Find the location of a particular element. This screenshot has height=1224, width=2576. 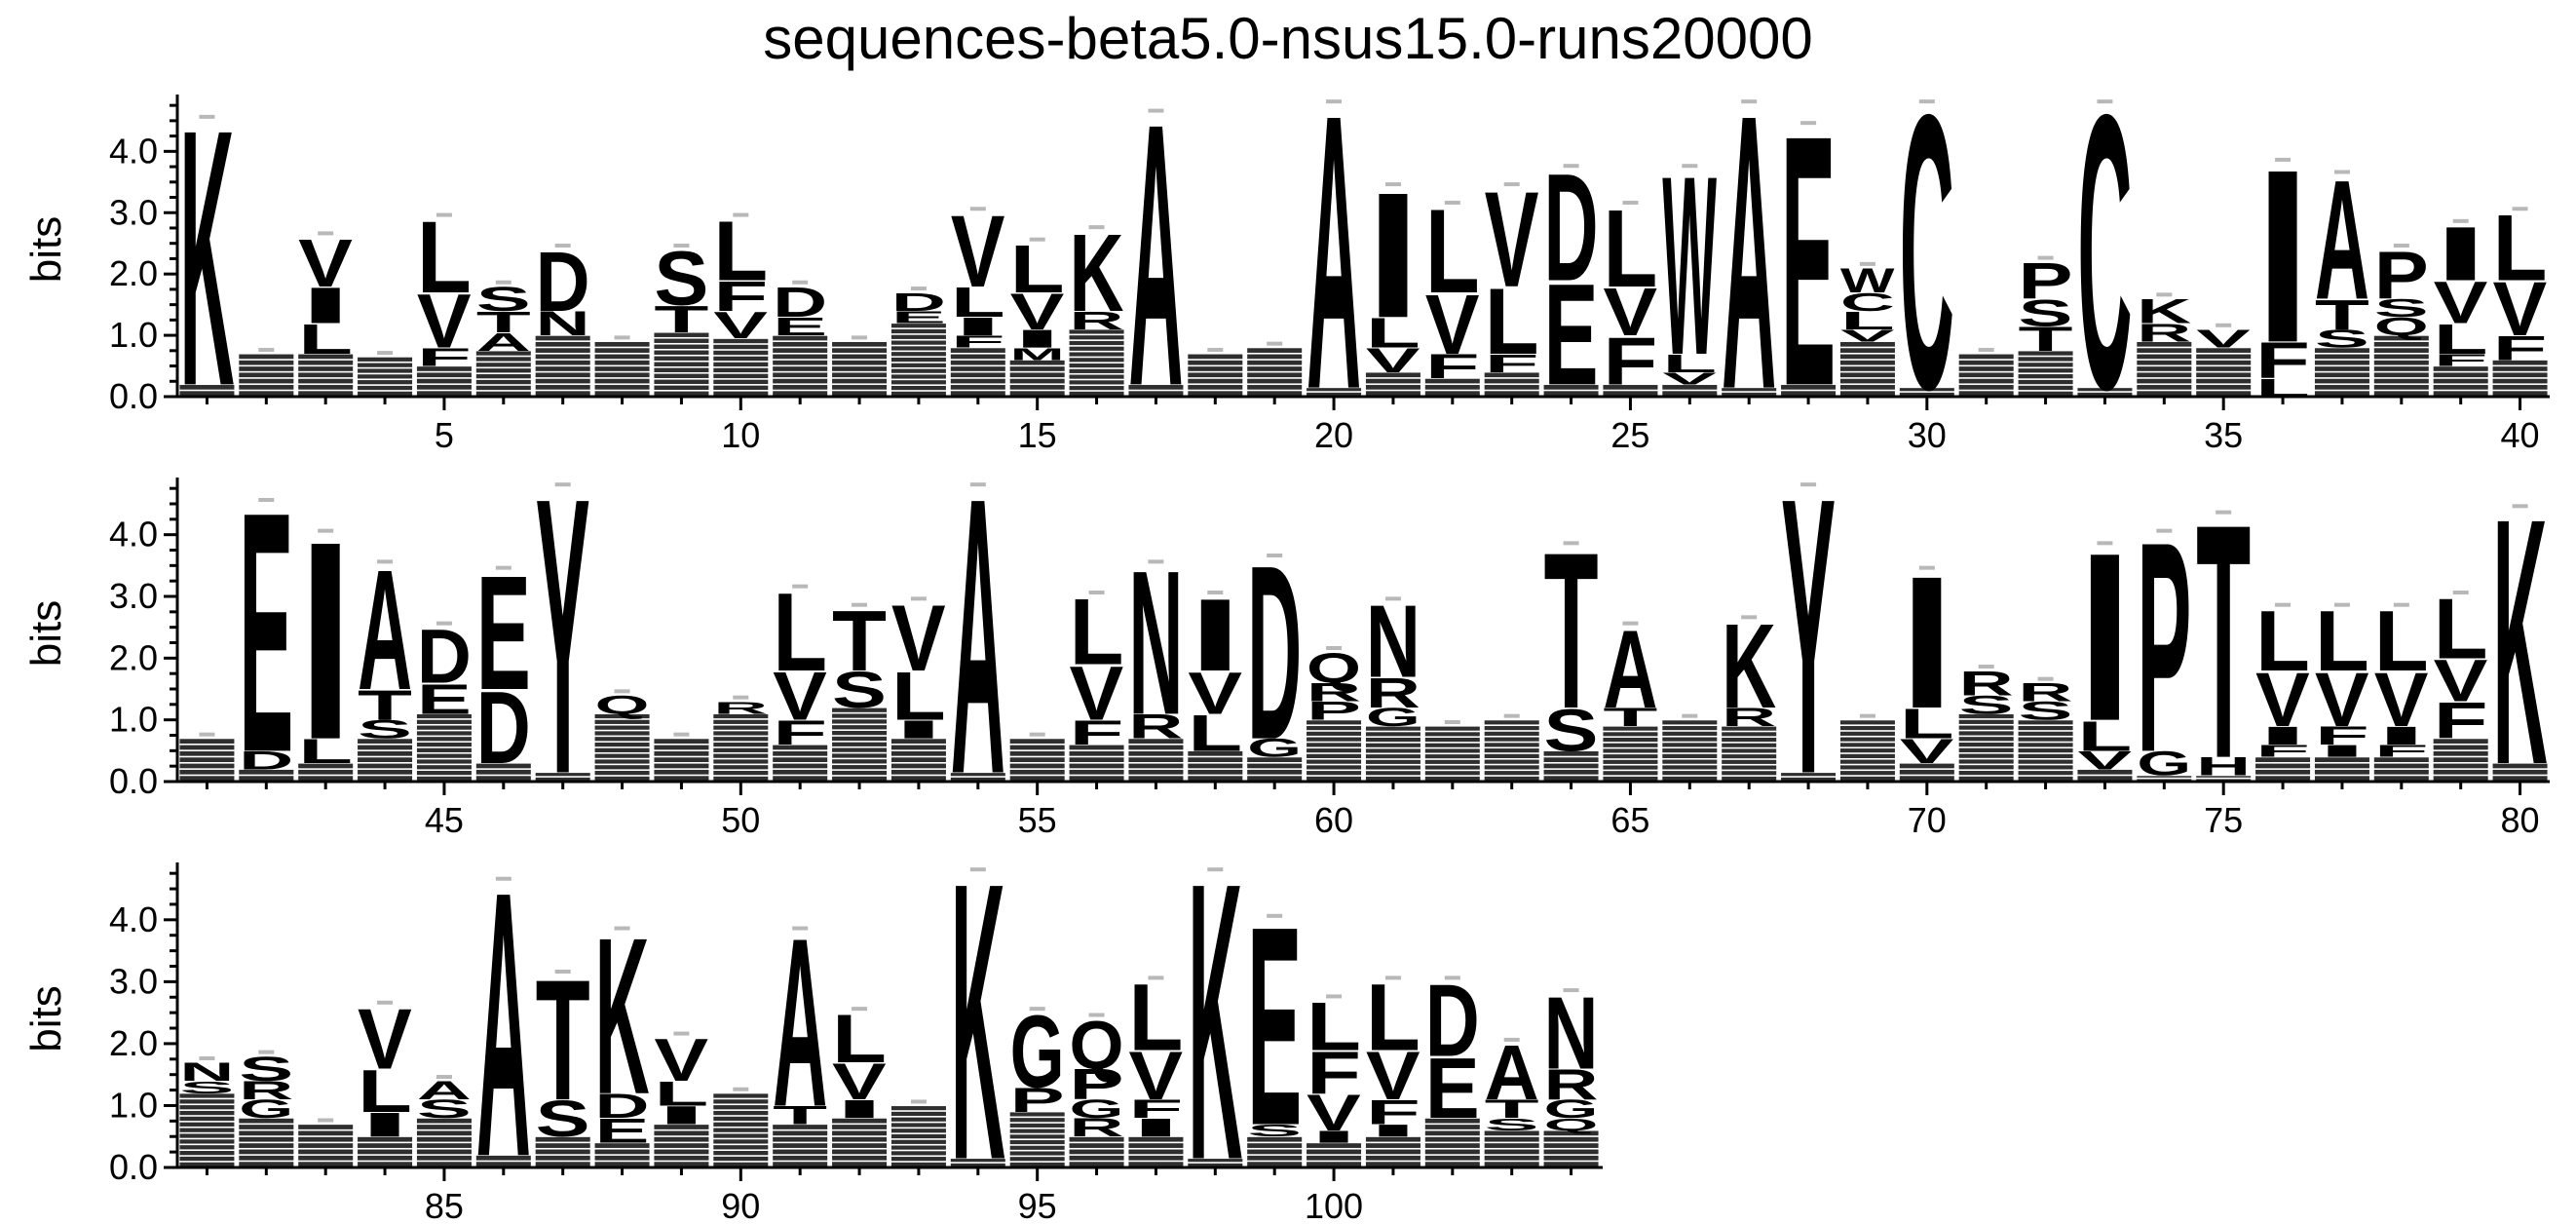

logo-letter-T: T is located at coordinates (800, 1115).